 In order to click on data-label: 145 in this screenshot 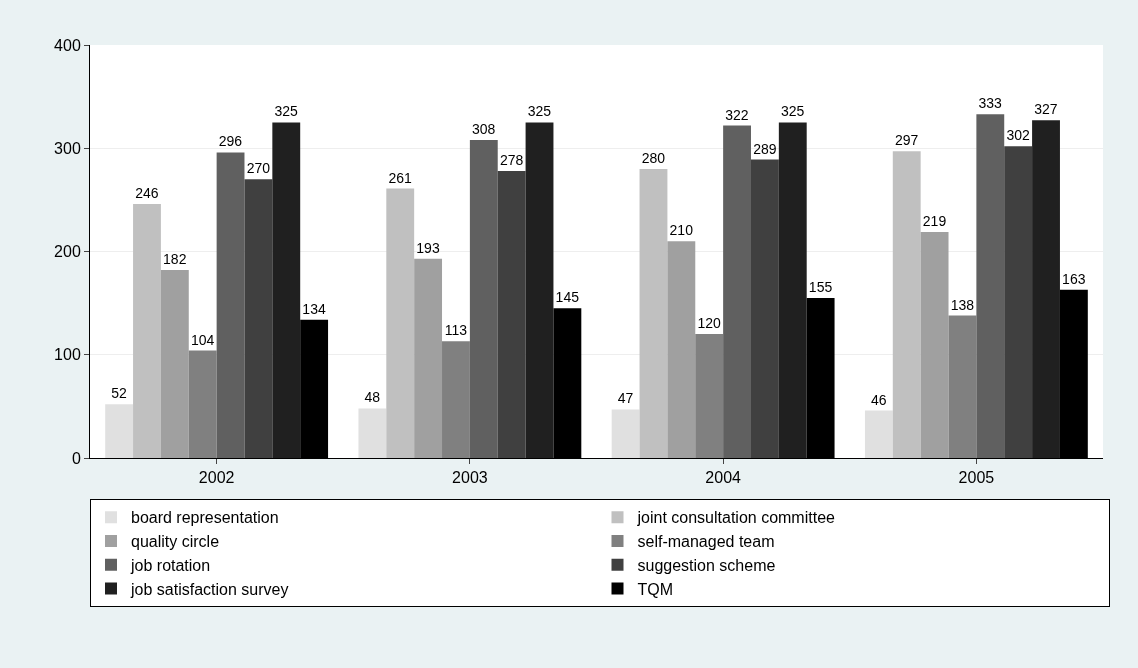, I will do `click(567, 297)`.